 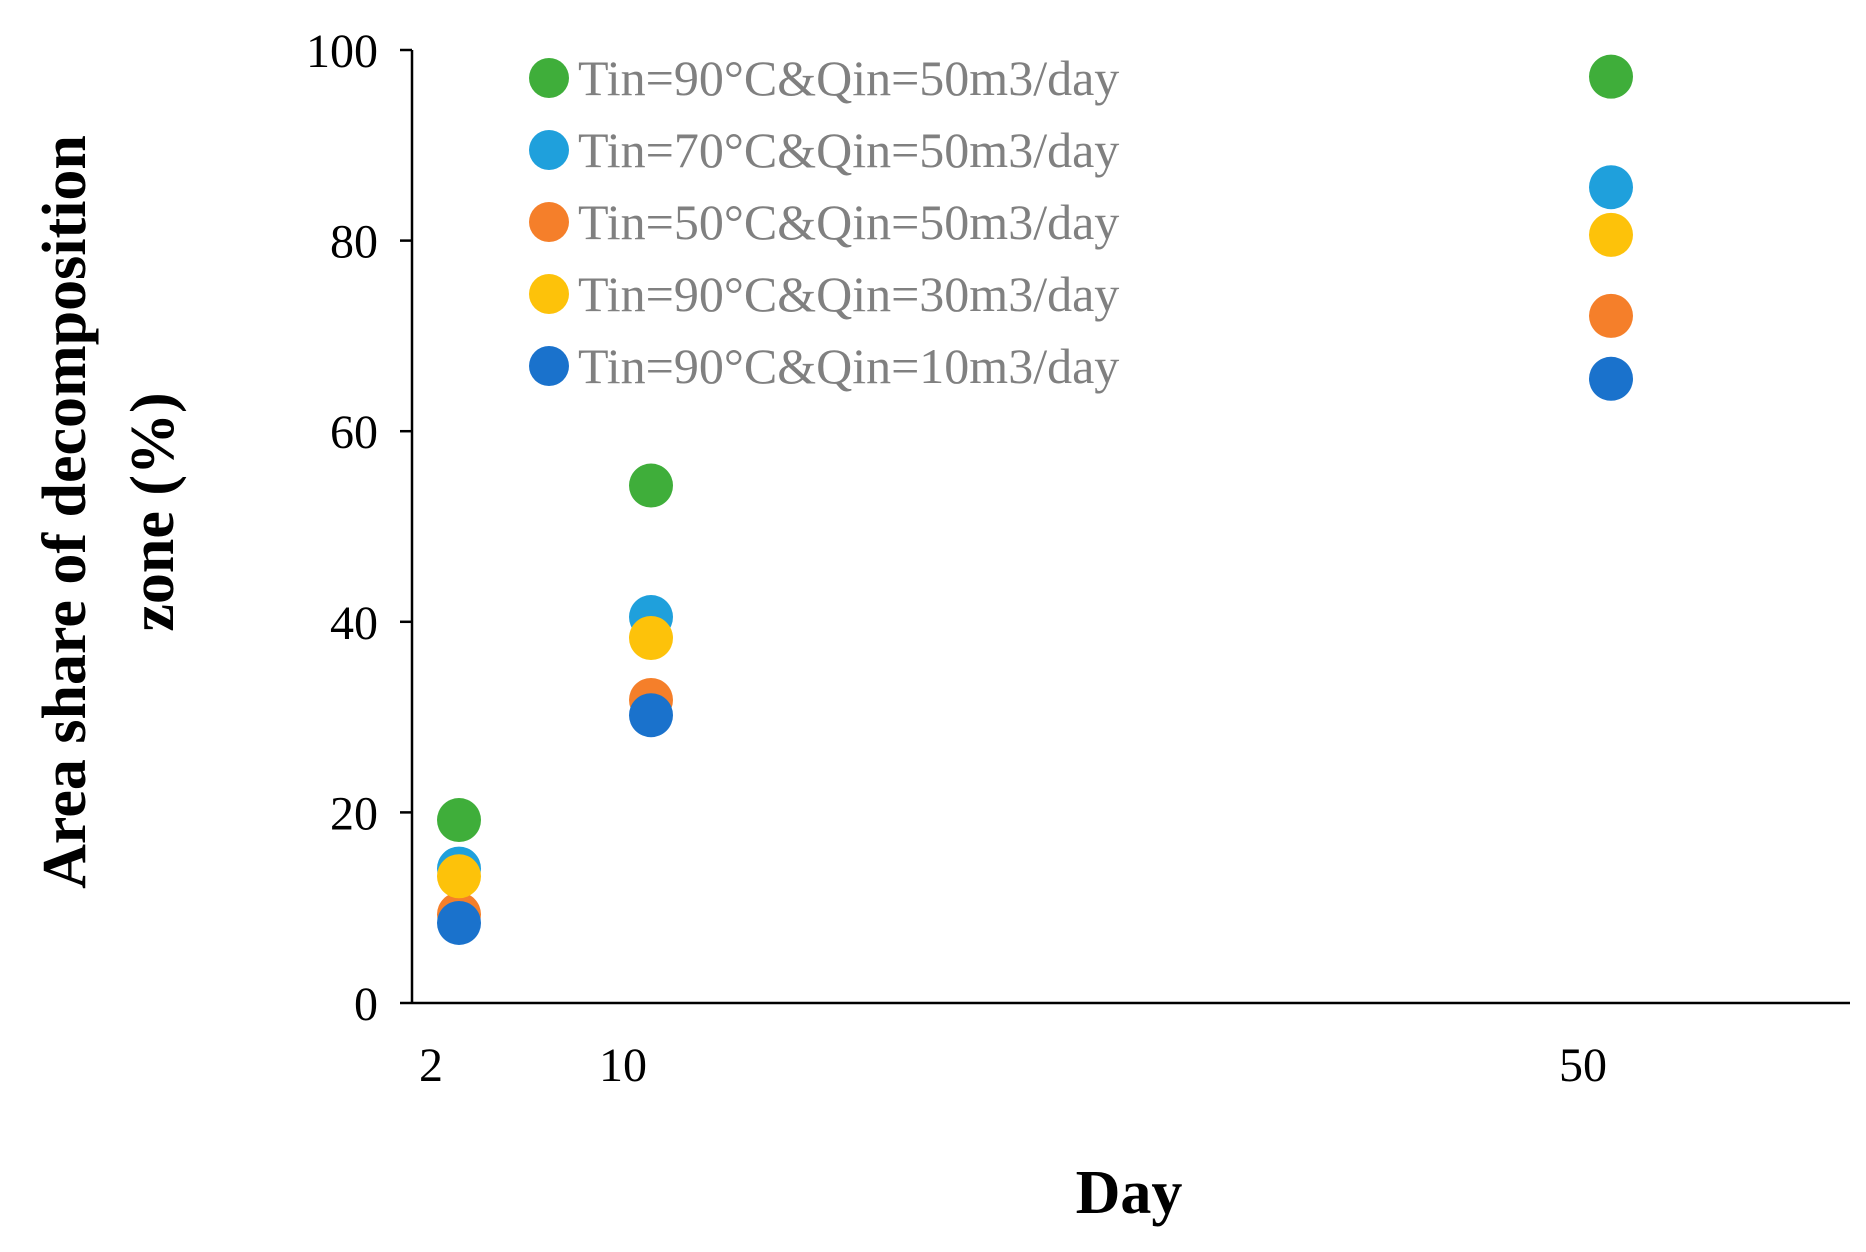 What do you see at coordinates (431, 1065) in the screenshot?
I see `x-tick-label: 2` at bounding box center [431, 1065].